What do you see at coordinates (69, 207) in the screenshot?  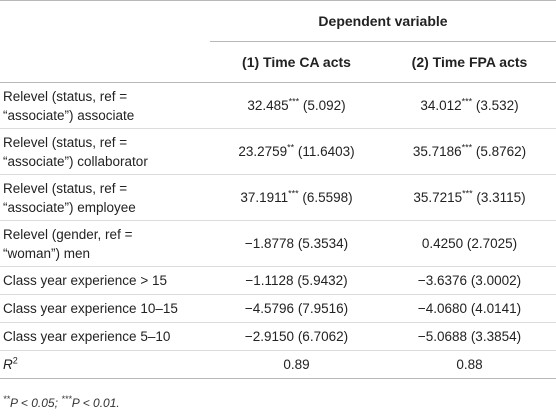 I see `row-label-line2: “associate”) employee` at bounding box center [69, 207].